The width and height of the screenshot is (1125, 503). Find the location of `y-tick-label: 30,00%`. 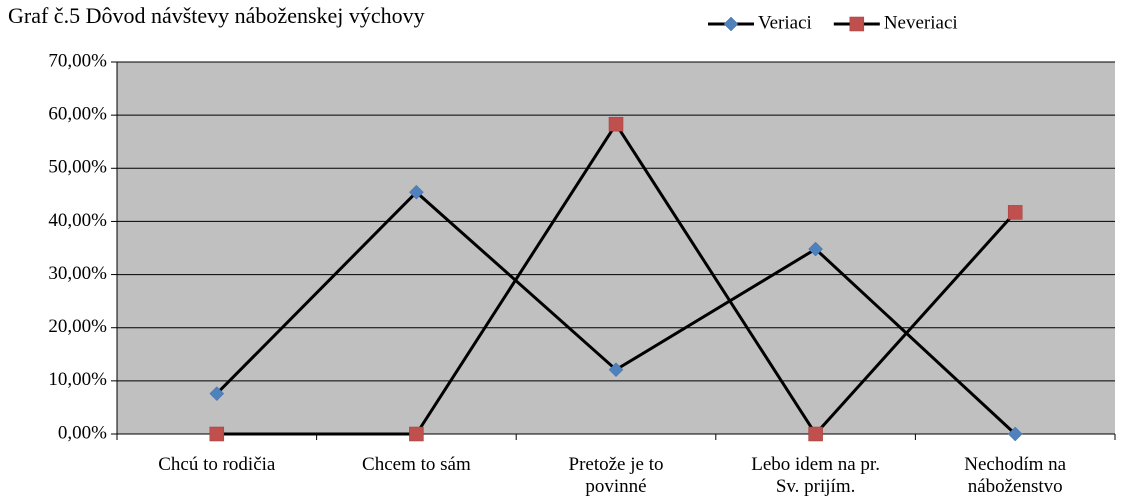

y-tick-label: 30,00% is located at coordinates (77, 273).